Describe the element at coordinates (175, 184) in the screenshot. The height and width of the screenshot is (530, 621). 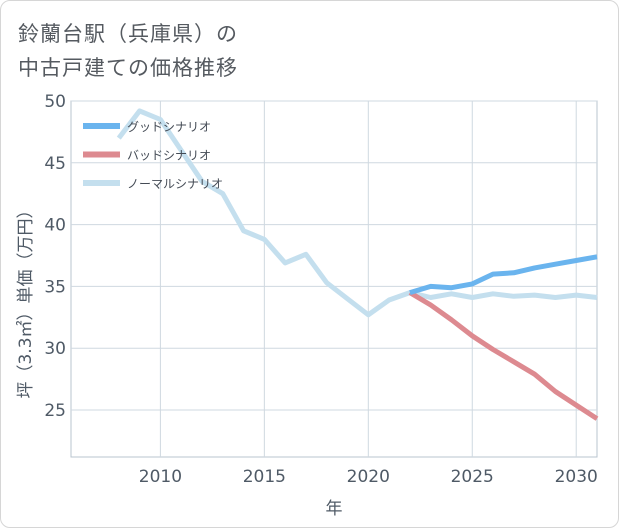
I see `legend-label: ノーマルシナリオ` at that location.